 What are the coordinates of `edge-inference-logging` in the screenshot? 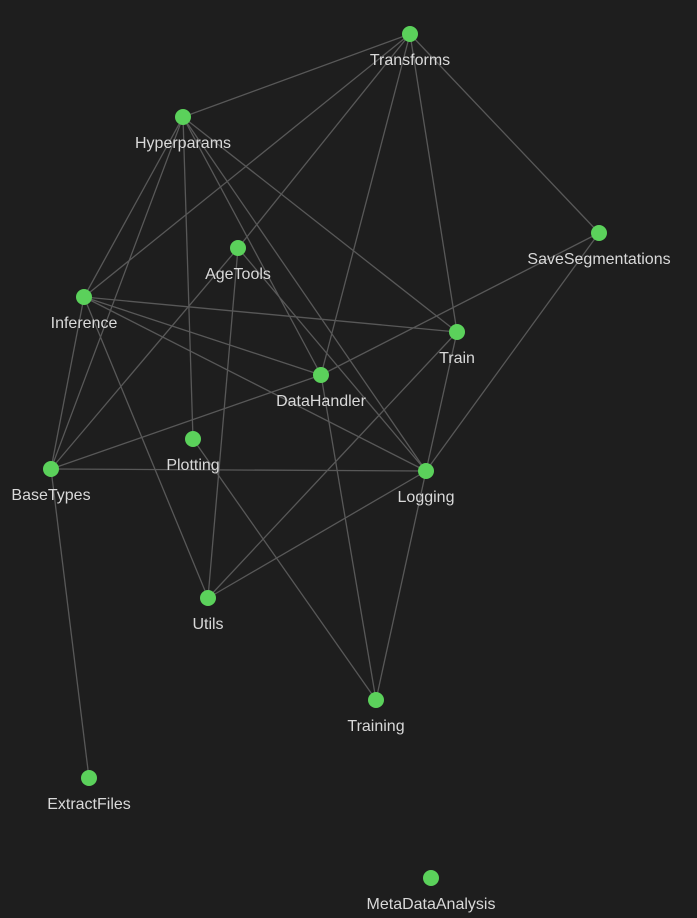 It's located at (255, 384).